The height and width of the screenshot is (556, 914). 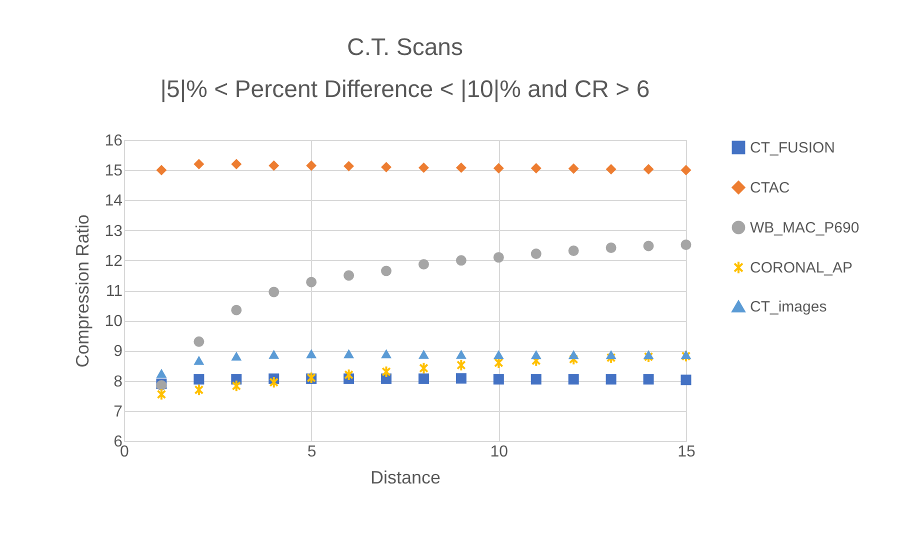 What do you see at coordinates (82, 291) in the screenshot?
I see `y-axis-title: Compression Ratio` at bounding box center [82, 291].